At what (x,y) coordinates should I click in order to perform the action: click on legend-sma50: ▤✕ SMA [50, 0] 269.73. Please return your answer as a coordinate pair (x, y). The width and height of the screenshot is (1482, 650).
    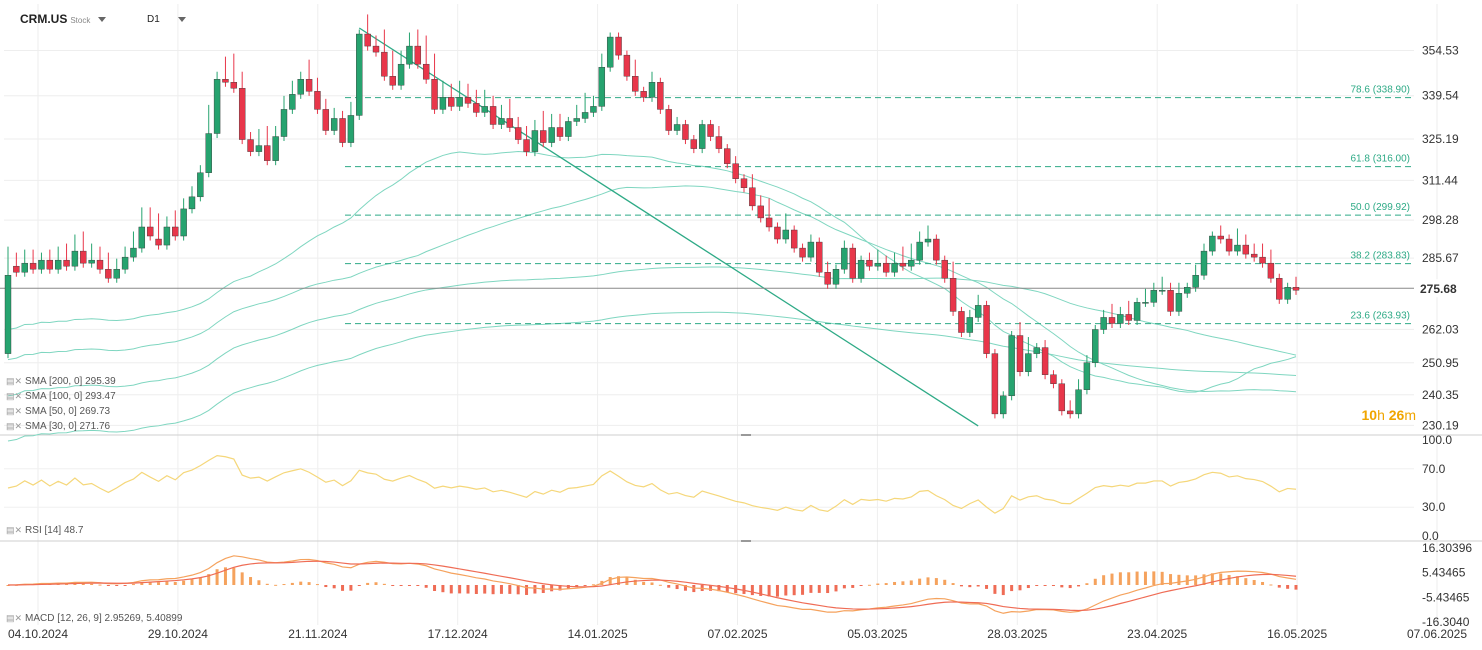
    Looking at the image, I should click on (58, 411).